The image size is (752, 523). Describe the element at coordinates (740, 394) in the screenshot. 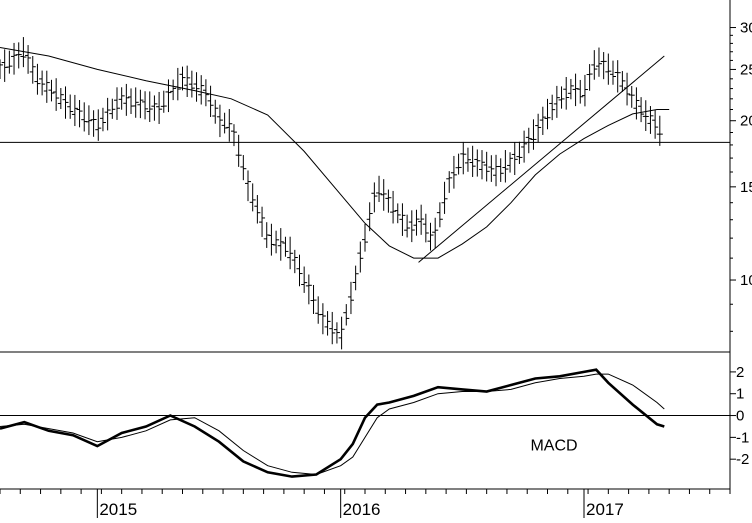

I see `macd-tick-label: 1` at that location.